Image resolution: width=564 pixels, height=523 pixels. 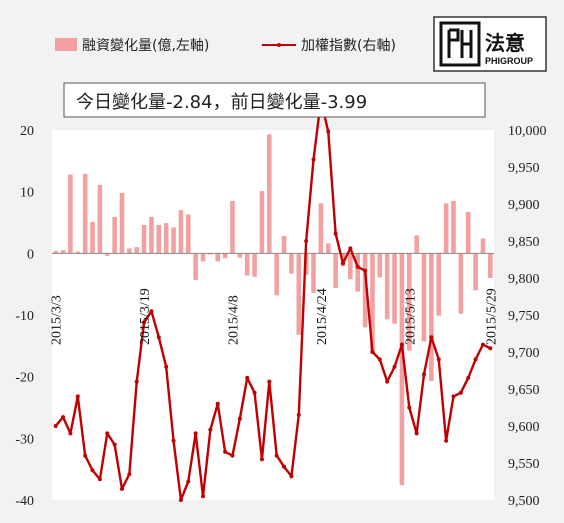 What do you see at coordinates (57, 320) in the screenshot?
I see `x-tick-label: 2015/3/3` at bounding box center [57, 320].